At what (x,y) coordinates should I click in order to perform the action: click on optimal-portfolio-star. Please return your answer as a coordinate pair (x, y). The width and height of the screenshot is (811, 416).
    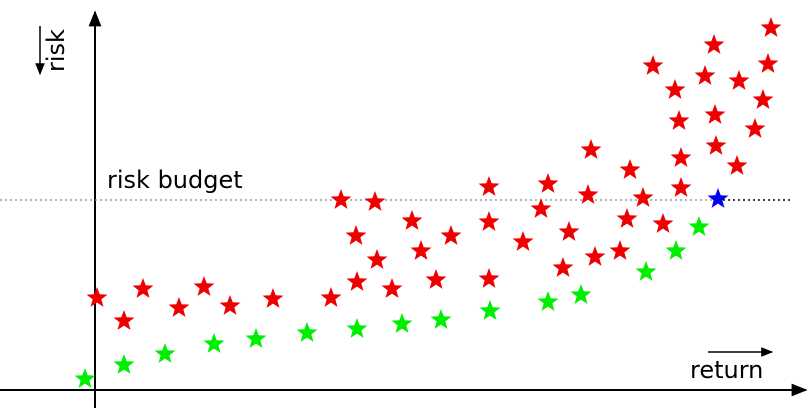
    Looking at the image, I should click on (718, 198).